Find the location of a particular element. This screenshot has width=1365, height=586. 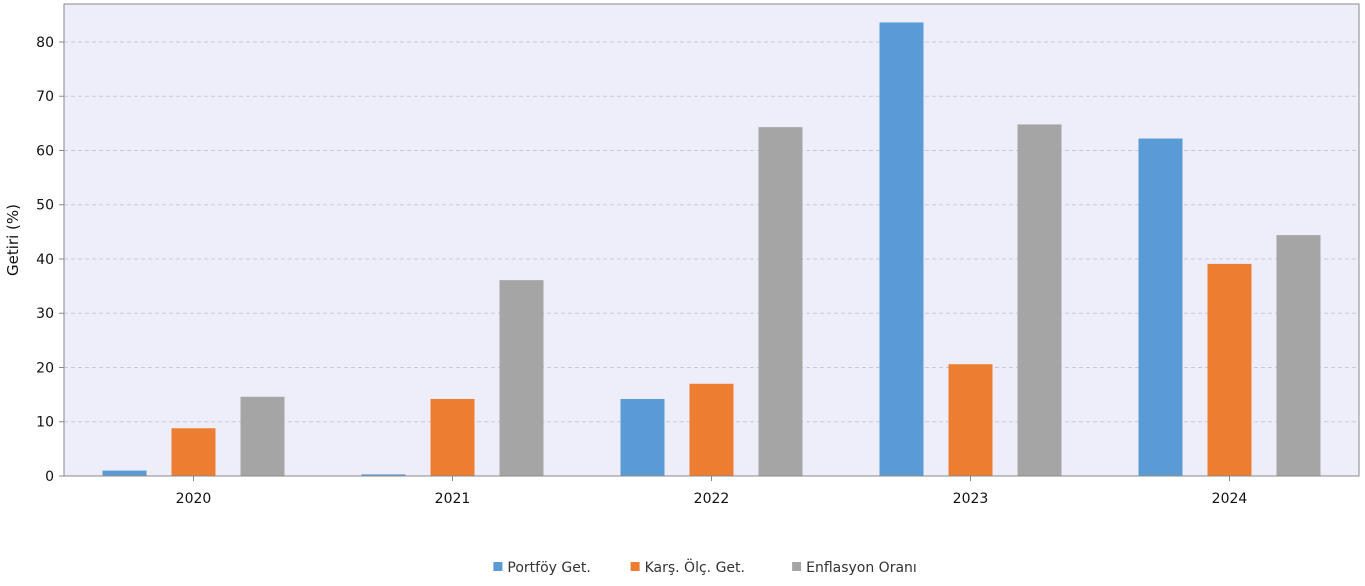

y-tick-label: 70 is located at coordinates (45, 97).